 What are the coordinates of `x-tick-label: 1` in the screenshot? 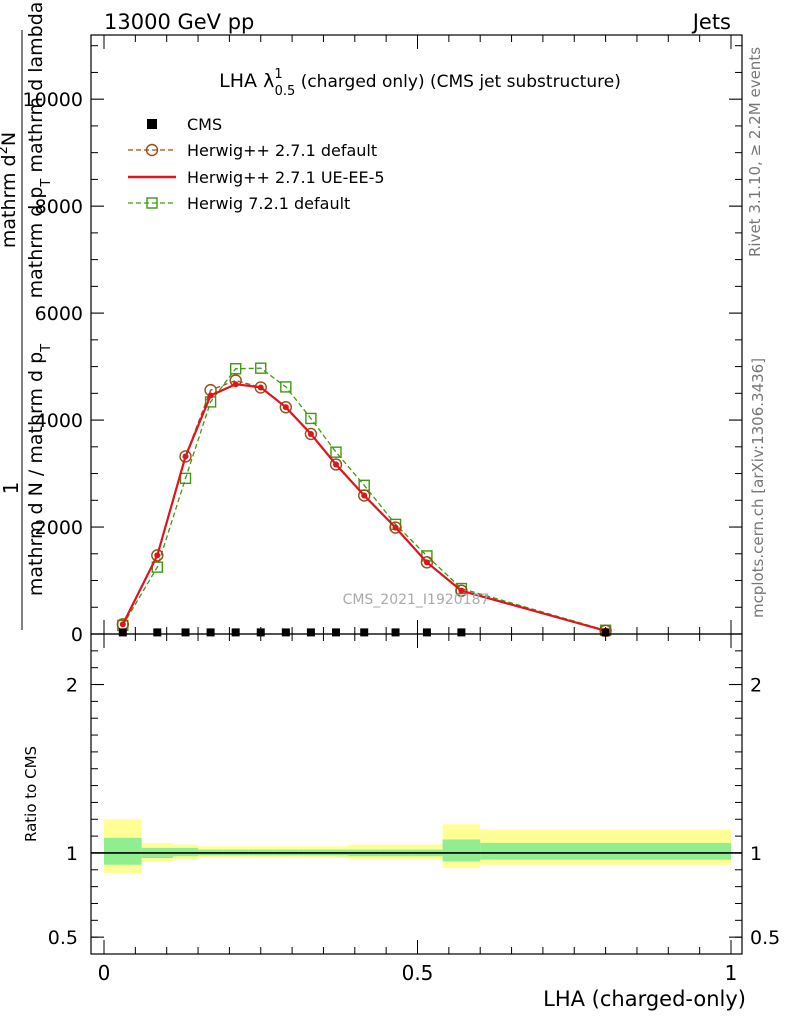 It's located at (731, 973).